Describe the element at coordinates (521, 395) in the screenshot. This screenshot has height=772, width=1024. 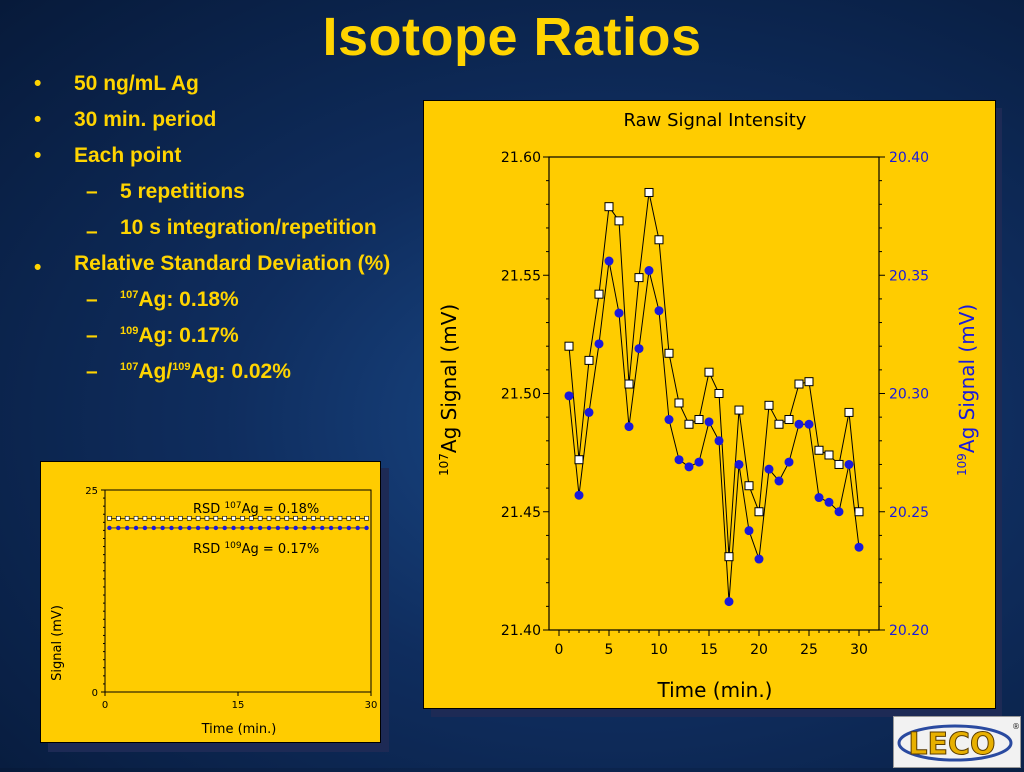
I see `left-tick-label: 21.50` at that location.